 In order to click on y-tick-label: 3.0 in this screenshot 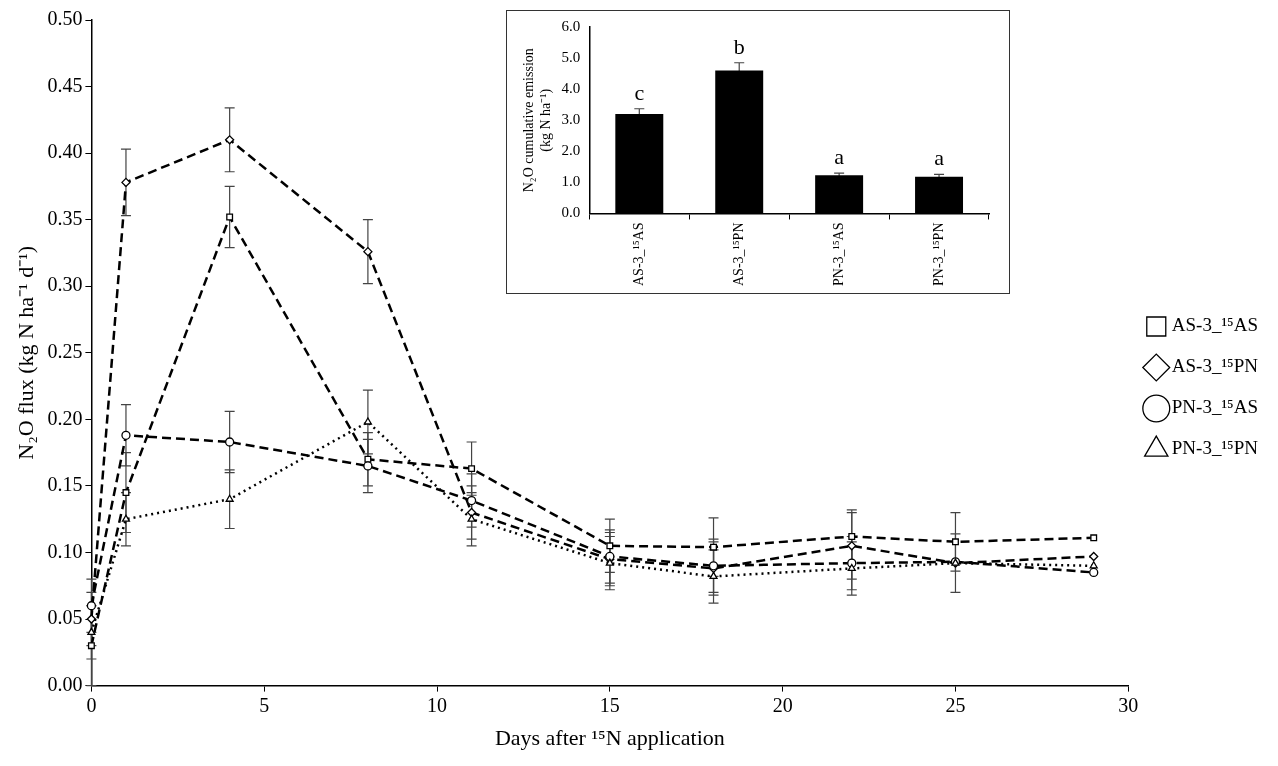, I will do `click(571, 119)`.